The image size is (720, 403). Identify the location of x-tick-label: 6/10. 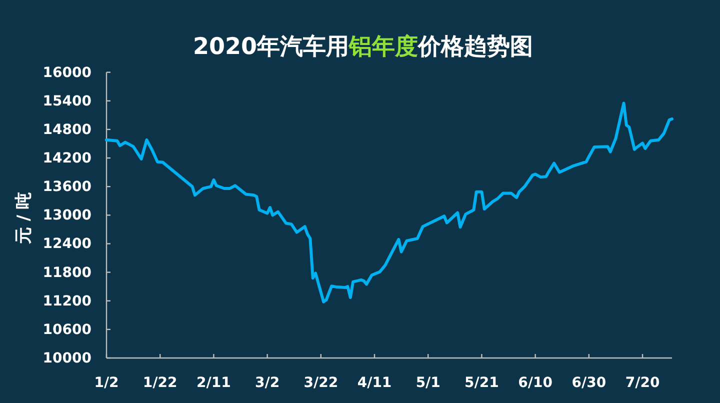
(535, 382).